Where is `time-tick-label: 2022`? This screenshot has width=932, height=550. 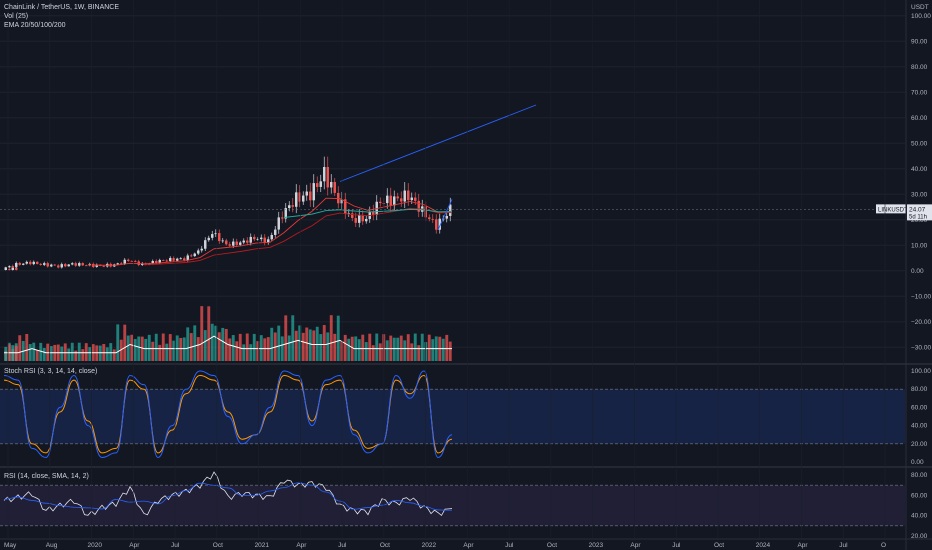 time-tick-label: 2022 is located at coordinates (429, 545).